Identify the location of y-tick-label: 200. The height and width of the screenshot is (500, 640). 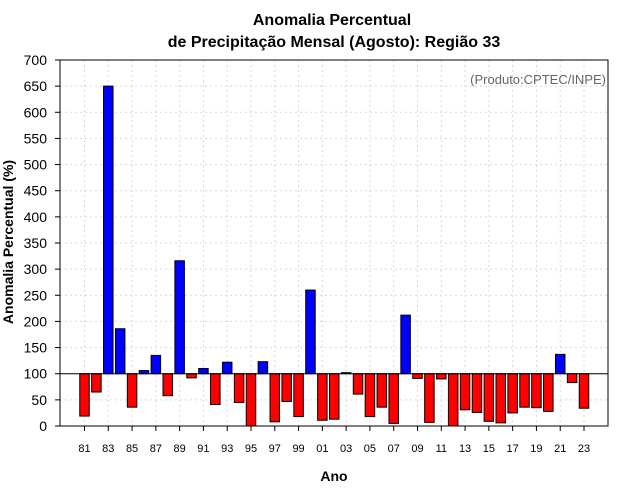
(36, 321).